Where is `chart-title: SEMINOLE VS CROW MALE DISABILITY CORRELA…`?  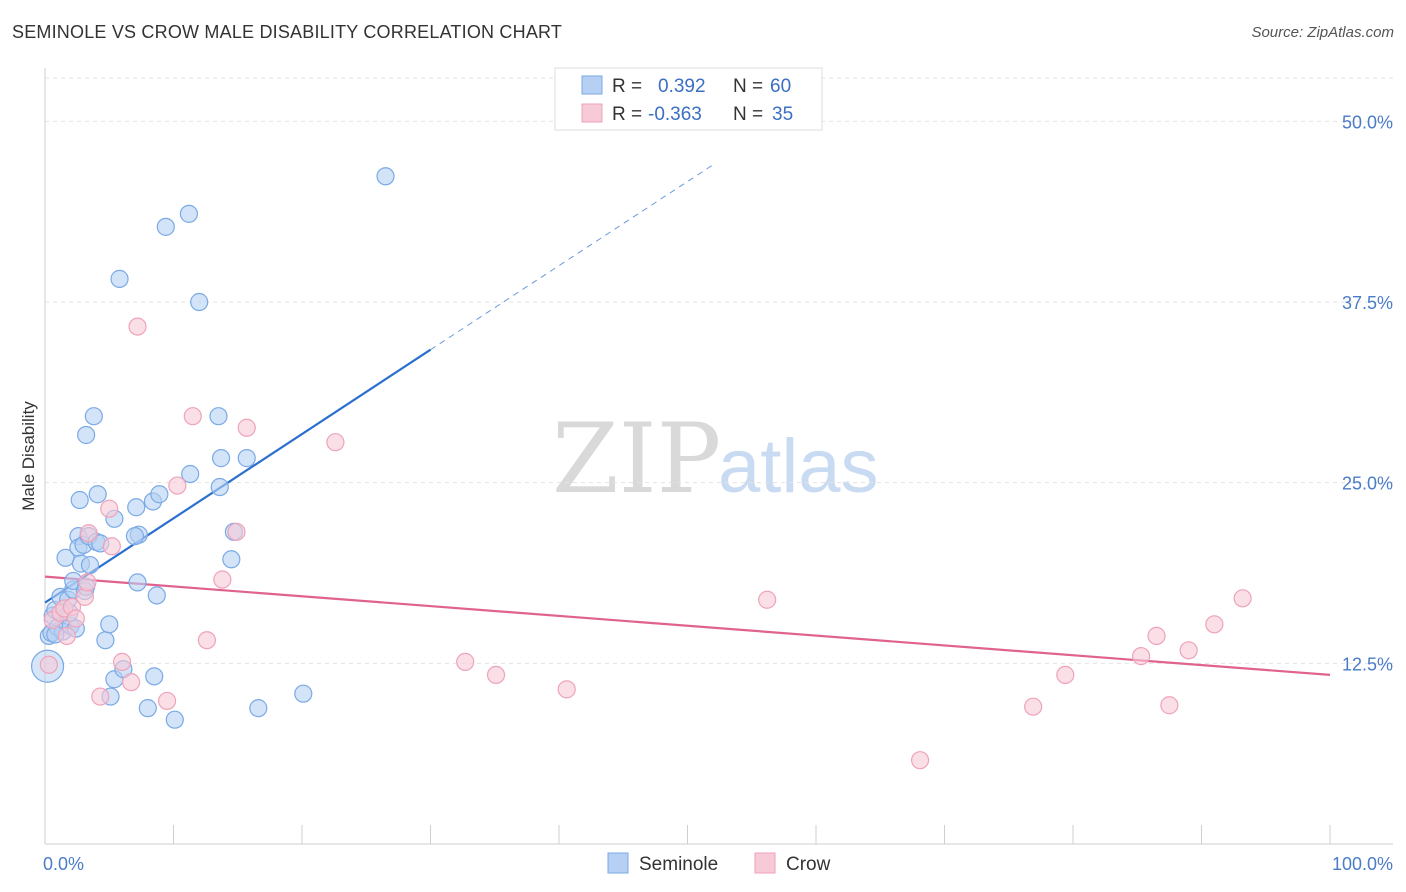 chart-title: SEMINOLE VS CROW MALE DISABILITY CORRELA… is located at coordinates (287, 32).